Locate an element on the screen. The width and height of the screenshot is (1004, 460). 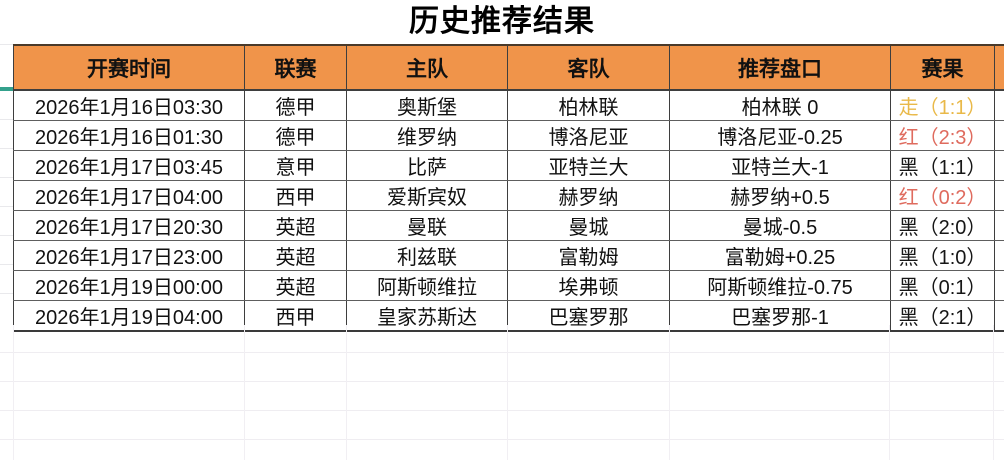
cell-away: 曼城 is located at coordinates (588, 225).